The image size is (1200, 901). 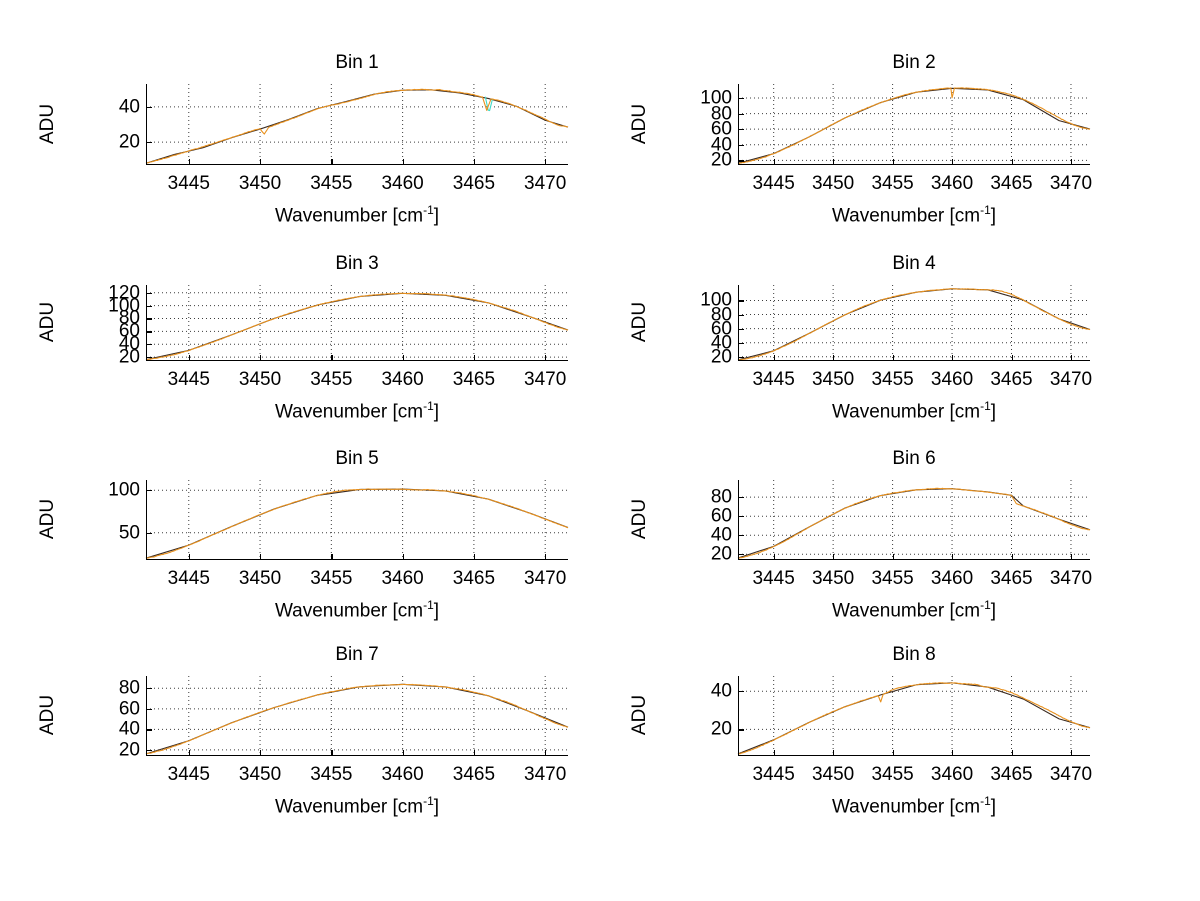 What do you see at coordinates (705, 127) in the screenshot?
I see `y-tick-labels-bin-2: 20 40 60 80 100` at bounding box center [705, 127].